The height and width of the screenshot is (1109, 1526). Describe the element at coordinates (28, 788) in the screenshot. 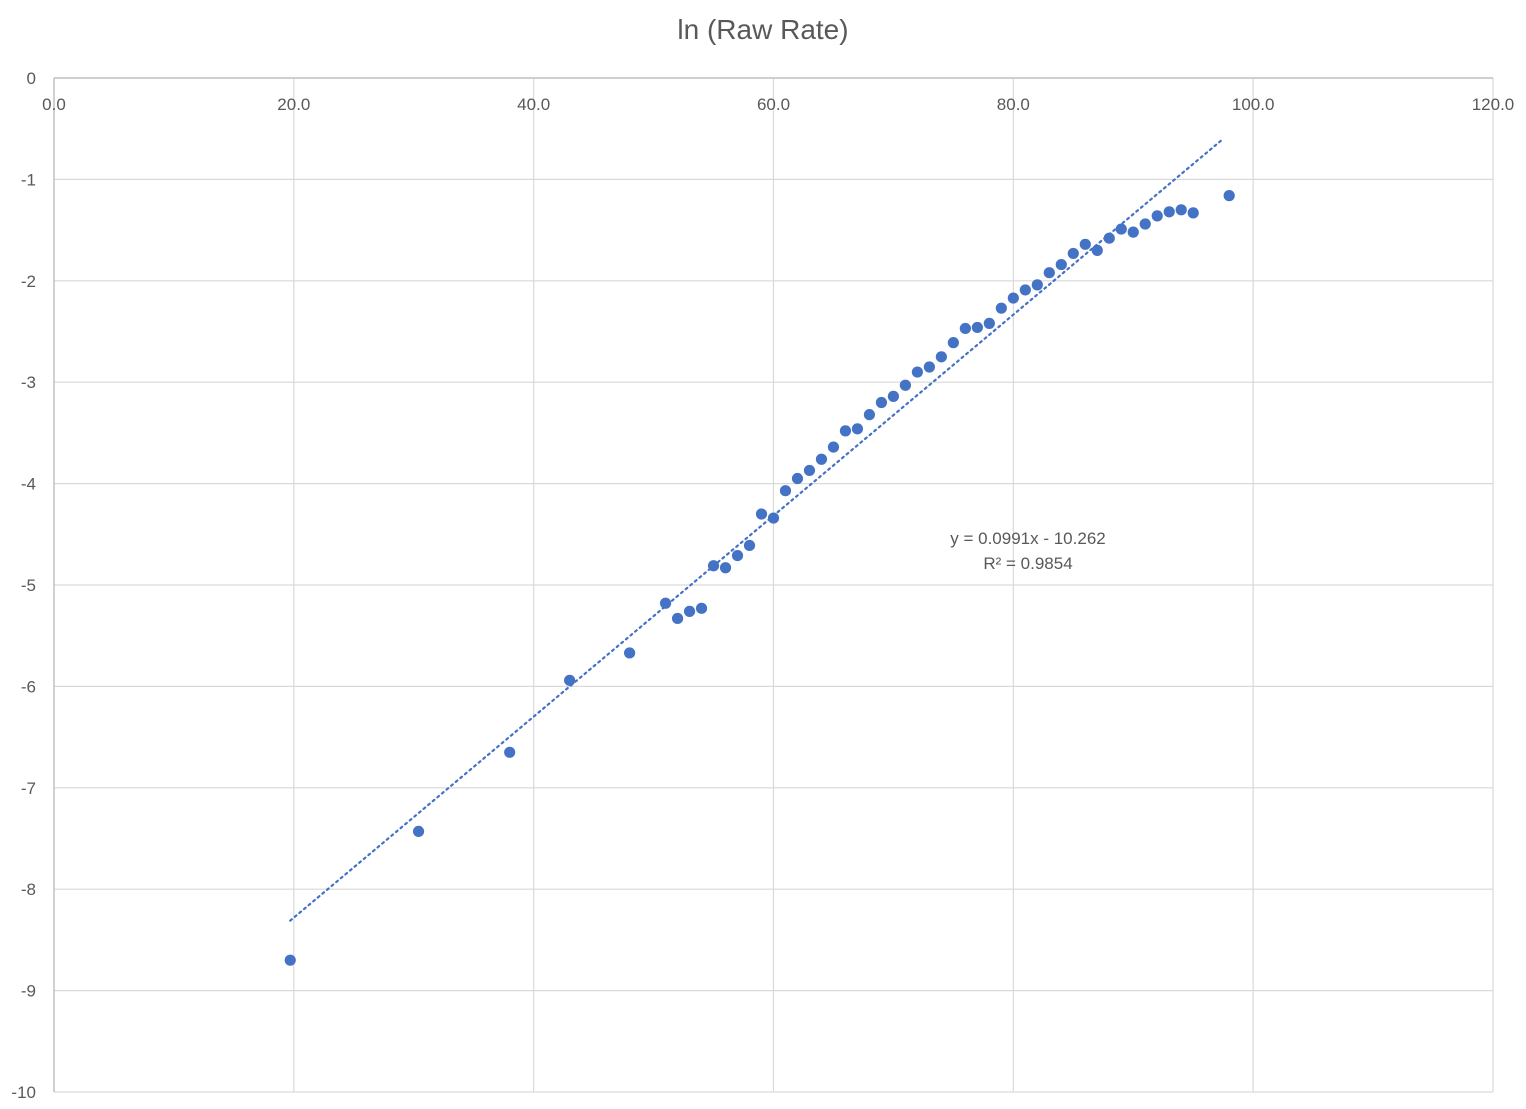

I see `y-tick-label: -7` at that location.